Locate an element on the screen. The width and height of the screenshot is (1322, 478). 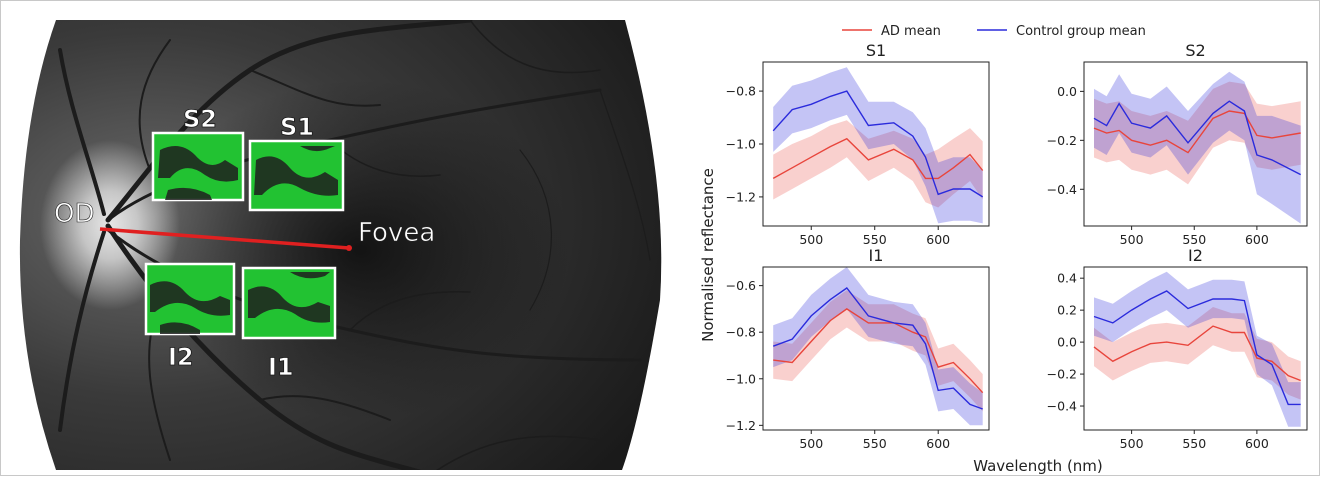
line-control-s2 is located at coordinates (1197, 138).